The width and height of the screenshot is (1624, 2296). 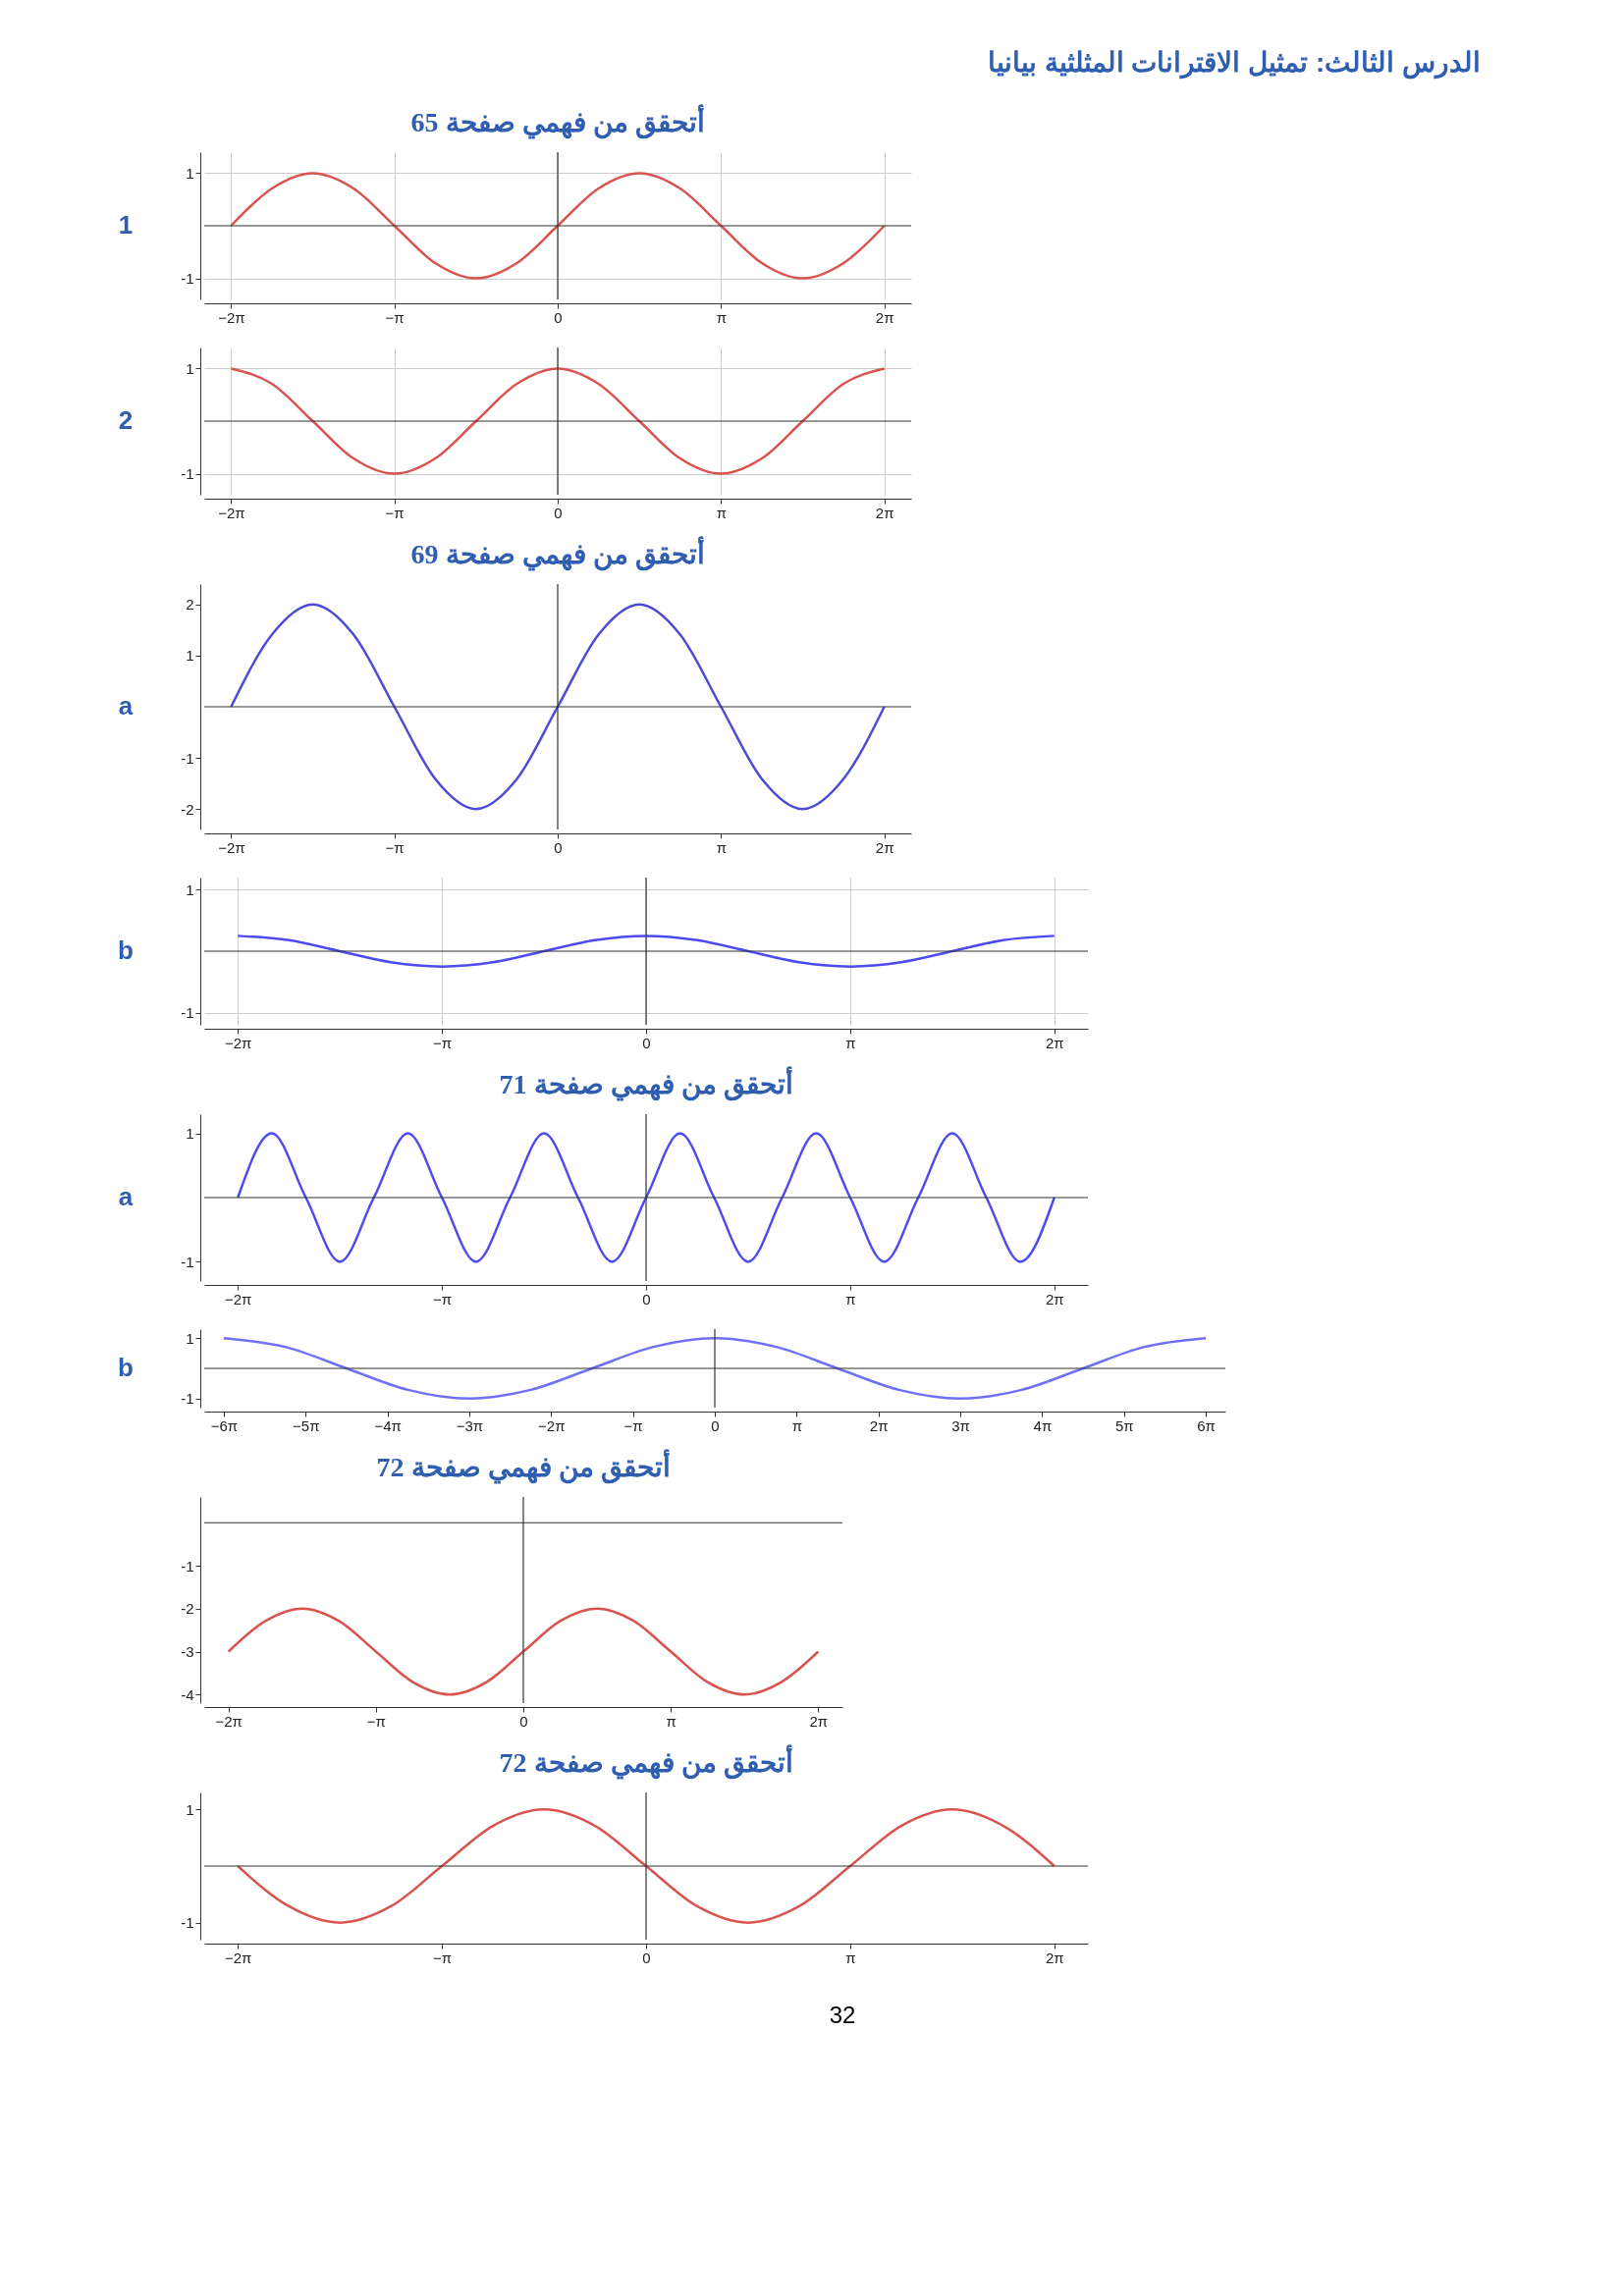 I want to click on x-tick-label: −6π, so click(x=224, y=1425).